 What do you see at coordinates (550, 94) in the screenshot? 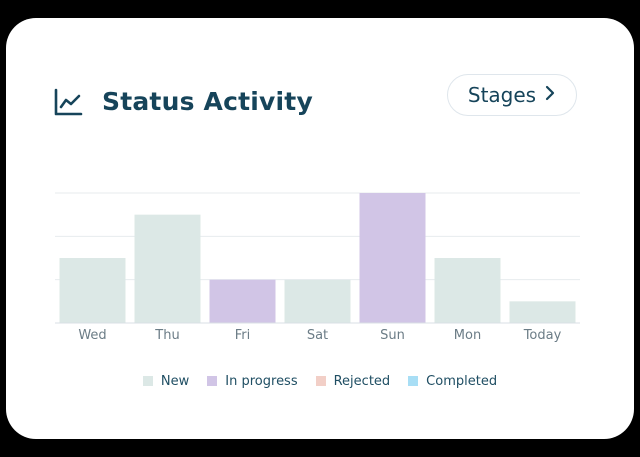
I see `chevron-right-icon` at bounding box center [550, 94].